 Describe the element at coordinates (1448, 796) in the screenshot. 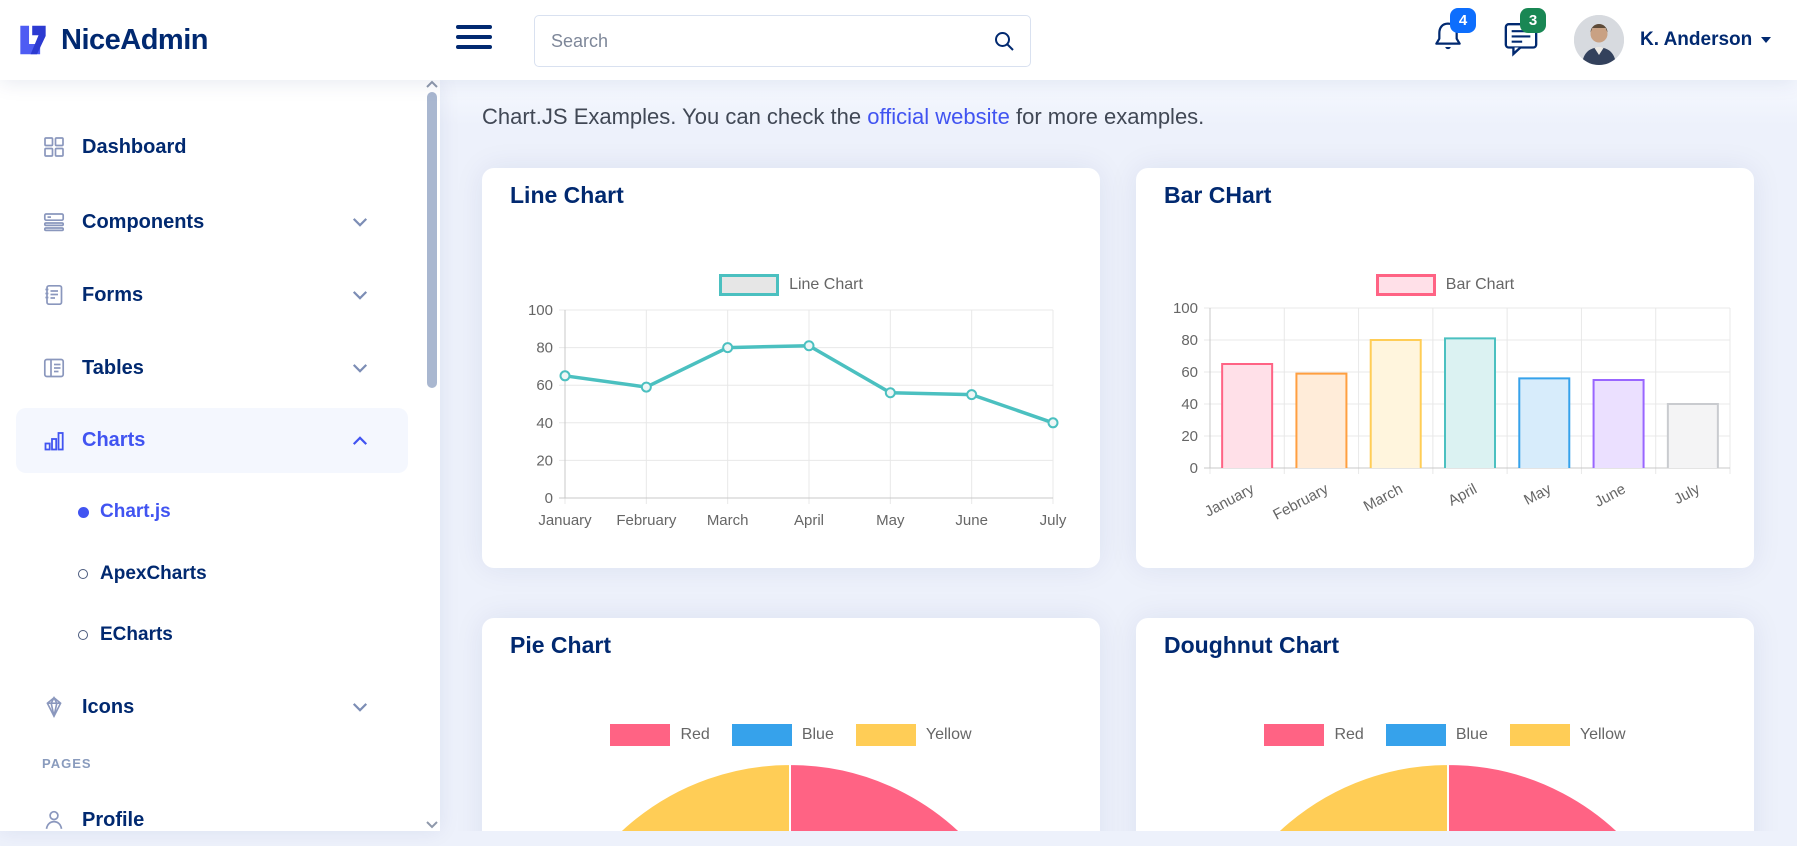

I see `doughnut-chart-plot` at that location.